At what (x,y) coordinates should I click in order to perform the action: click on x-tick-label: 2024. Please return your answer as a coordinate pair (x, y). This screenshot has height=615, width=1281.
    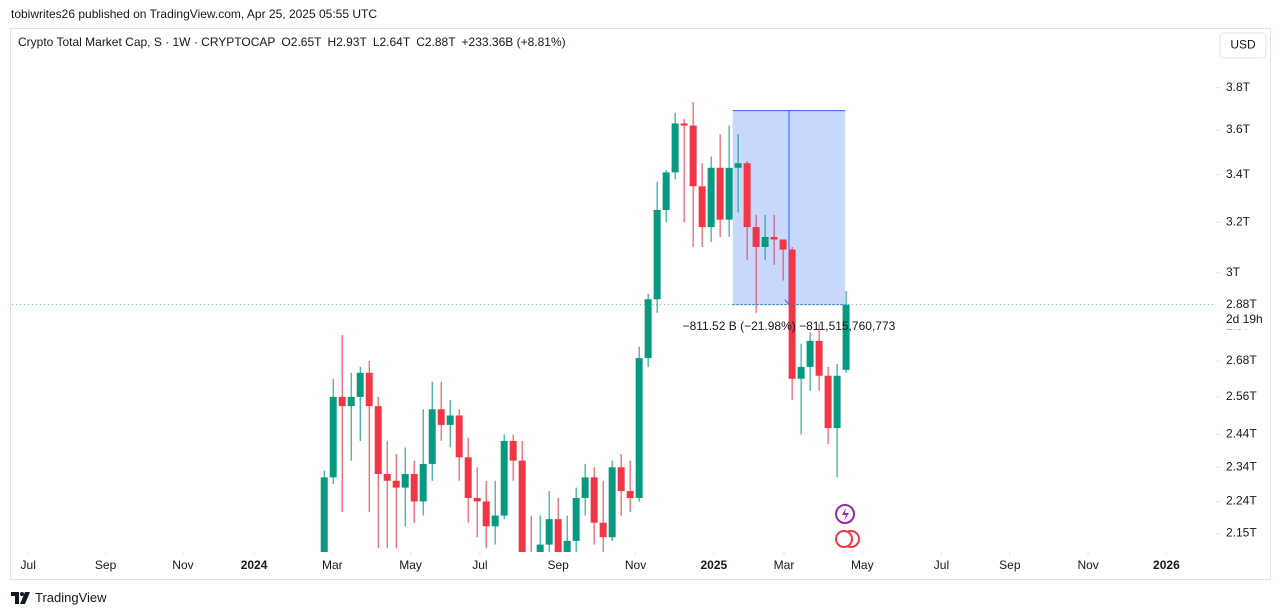
    Looking at the image, I should click on (254, 565).